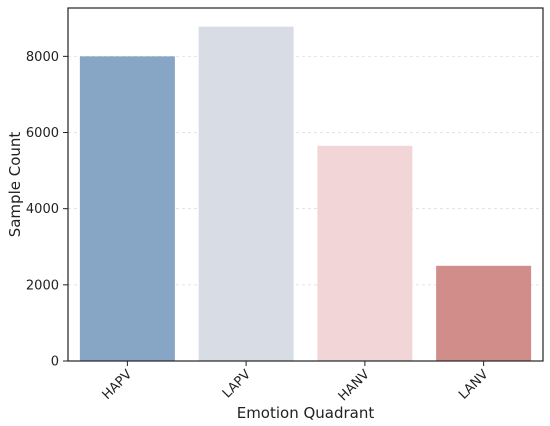 This screenshot has width=550, height=426. What do you see at coordinates (55, 362) in the screenshot?
I see `y-tick-label-0: 0` at bounding box center [55, 362].